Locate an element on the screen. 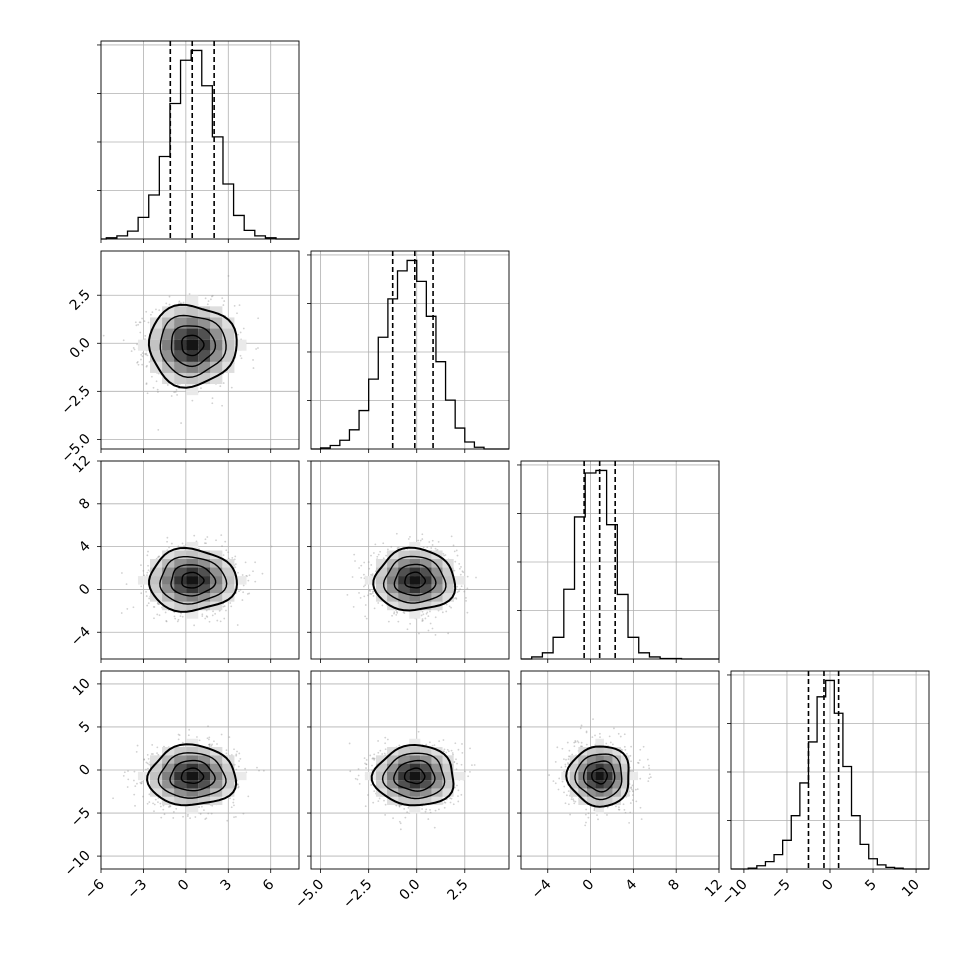 This screenshot has width=970, height=974. density-layer is located at coordinates (411, 584).